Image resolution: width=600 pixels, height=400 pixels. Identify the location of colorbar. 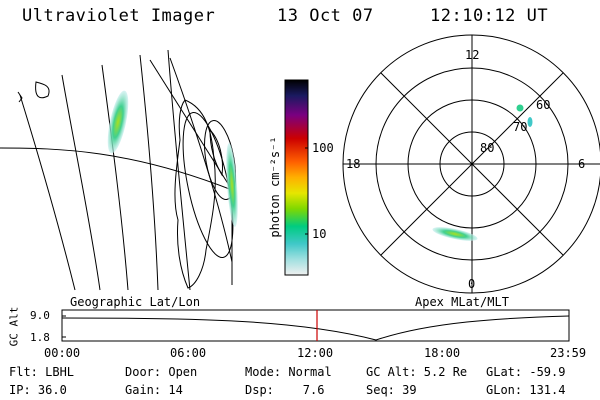
(296, 177).